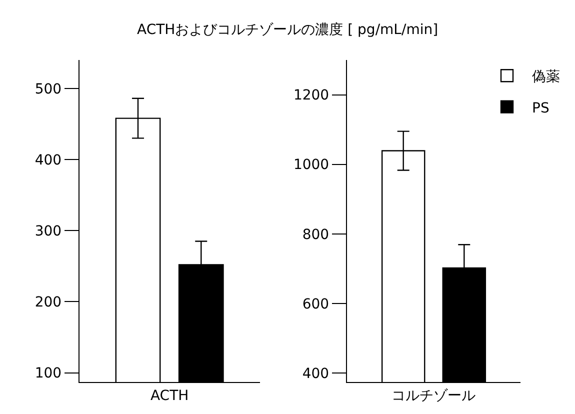 The image size is (575, 414). Describe the element at coordinates (48, 374) in the screenshot. I see `y-tick-label: 100` at that location.